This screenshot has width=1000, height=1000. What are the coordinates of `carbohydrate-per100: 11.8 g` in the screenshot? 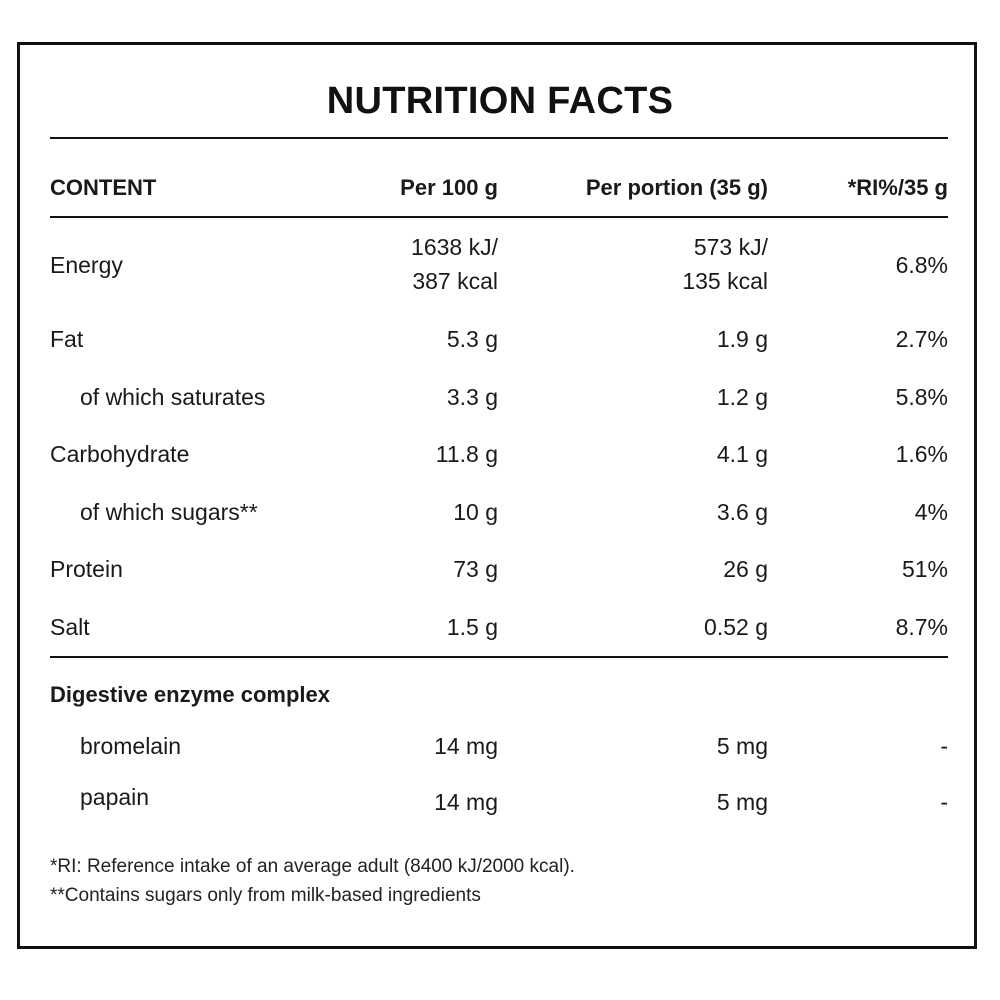 It's located at (466, 454).